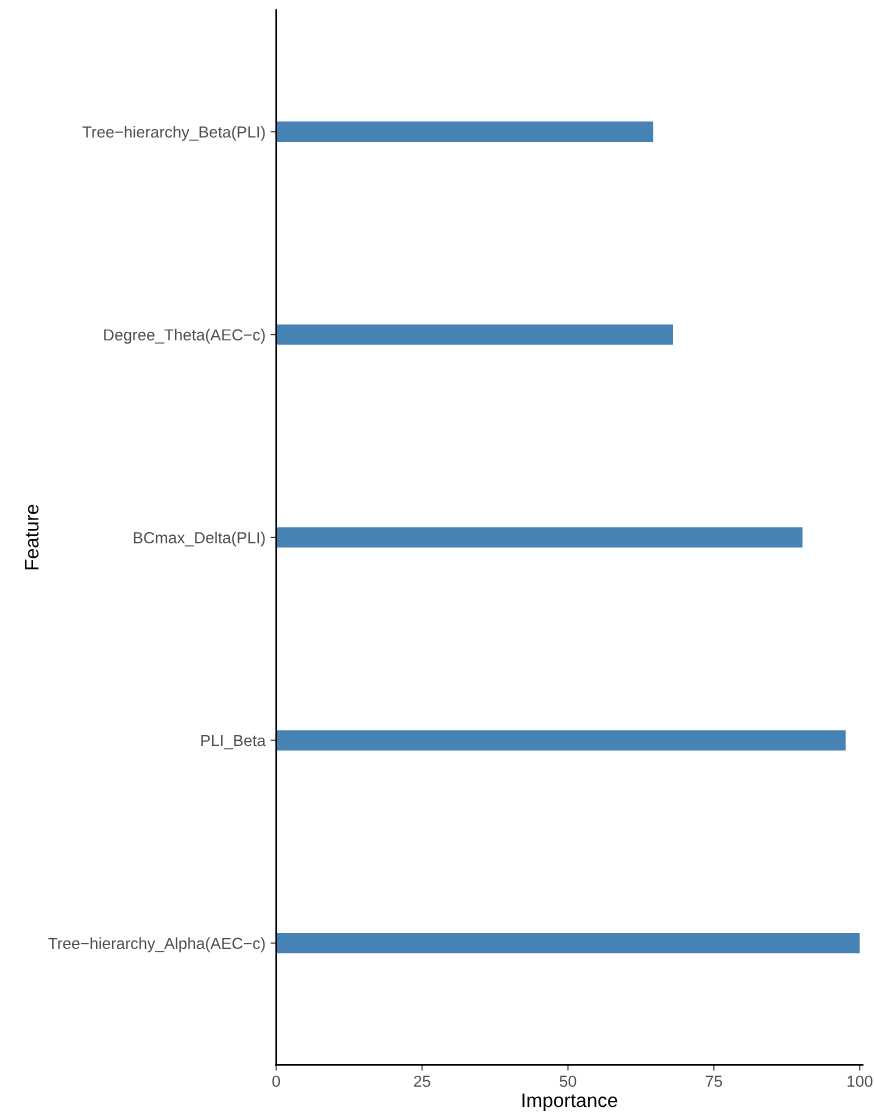 This screenshot has height=1115, width=874. What do you see at coordinates (184, 336) in the screenshot?
I see `y-tick-label: Degree_Theta(AEC−c)` at bounding box center [184, 336].